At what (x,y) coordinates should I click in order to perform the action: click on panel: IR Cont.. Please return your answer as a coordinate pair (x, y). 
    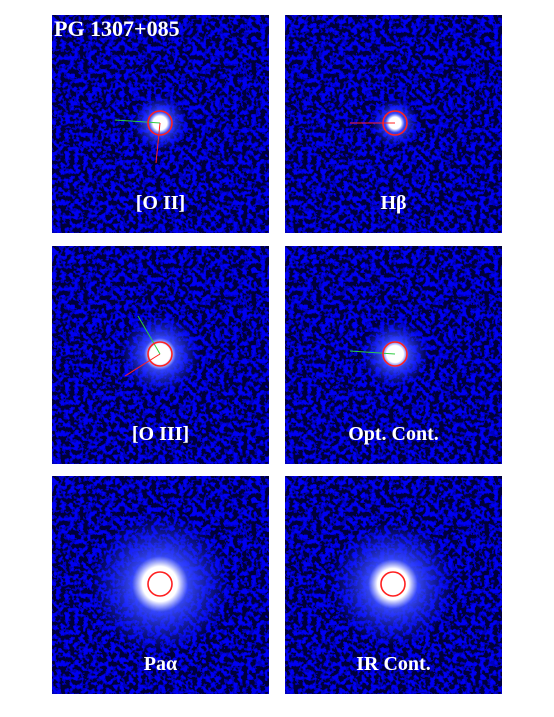
    Looking at the image, I should click on (393, 585).